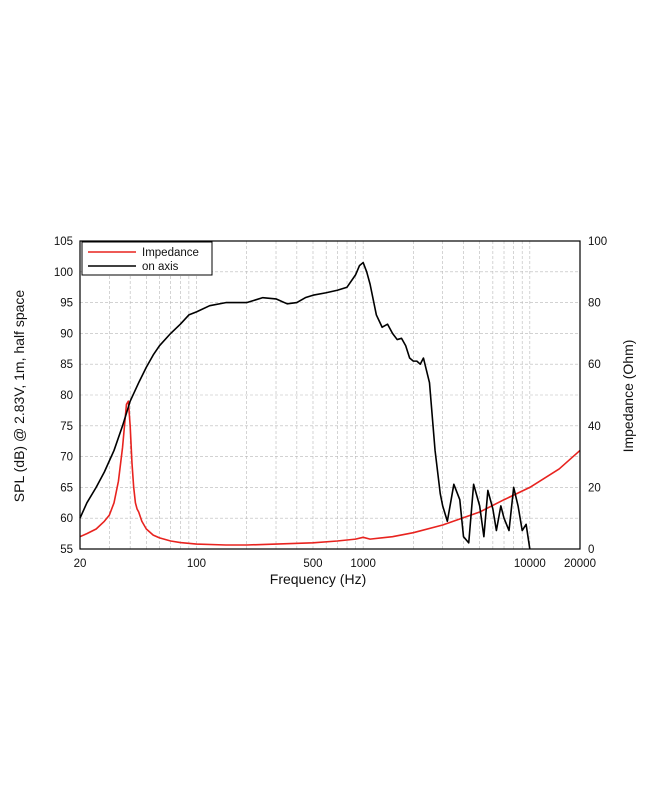 This screenshot has height=794, width=650. Describe the element at coordinates (160, 267) in the screenshot. I see `legend-label-on-axis: on axis` at that location.